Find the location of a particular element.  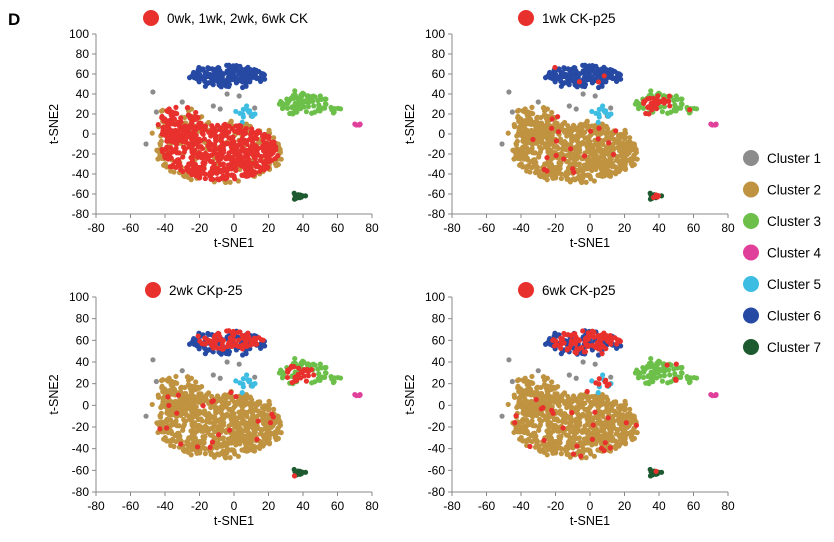

y-tick-label: -20 is located at coordinates (437, 427).